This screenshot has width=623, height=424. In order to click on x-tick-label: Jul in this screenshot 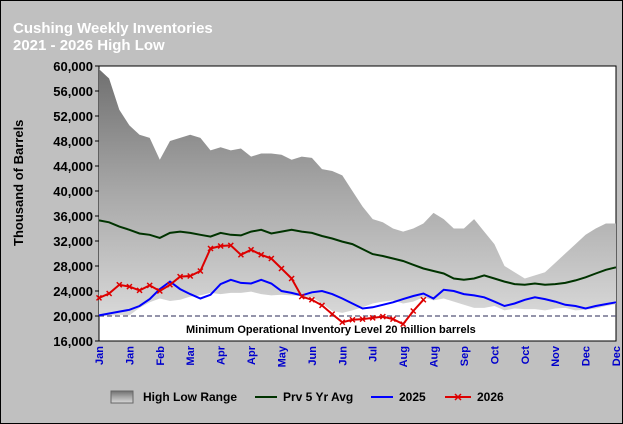, I will do `click(374, 354)`.